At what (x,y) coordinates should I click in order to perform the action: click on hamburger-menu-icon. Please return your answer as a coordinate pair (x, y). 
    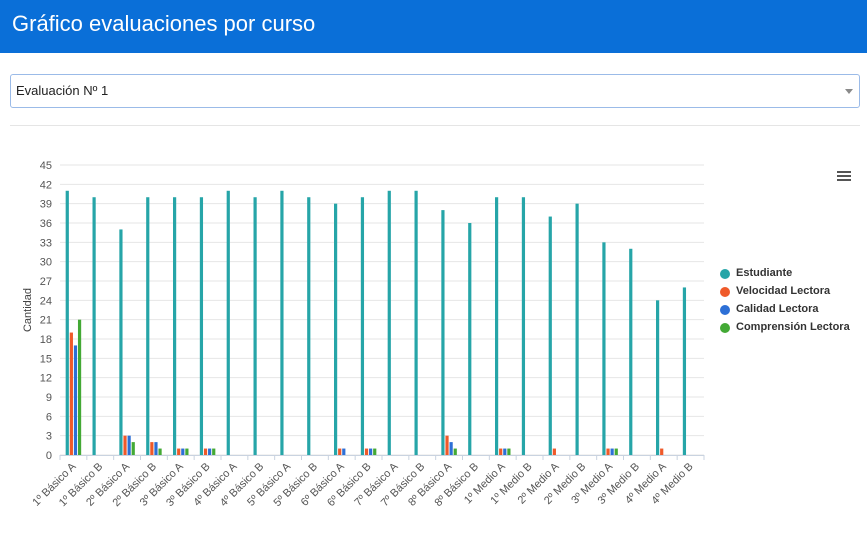
    Looking at the image, I should click on (845, 177).